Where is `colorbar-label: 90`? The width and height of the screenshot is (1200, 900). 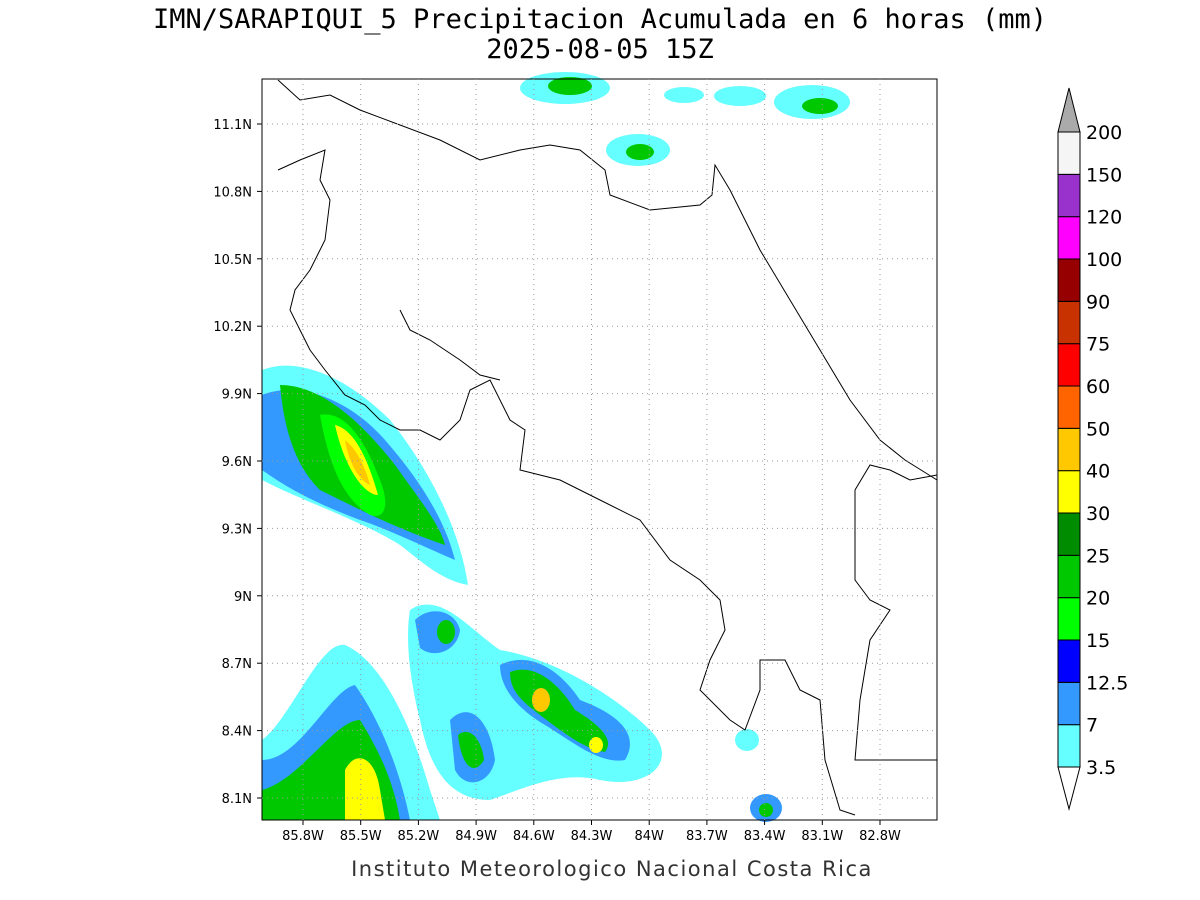 colorbar-label: 90 is located at coordinates (1098, 302).